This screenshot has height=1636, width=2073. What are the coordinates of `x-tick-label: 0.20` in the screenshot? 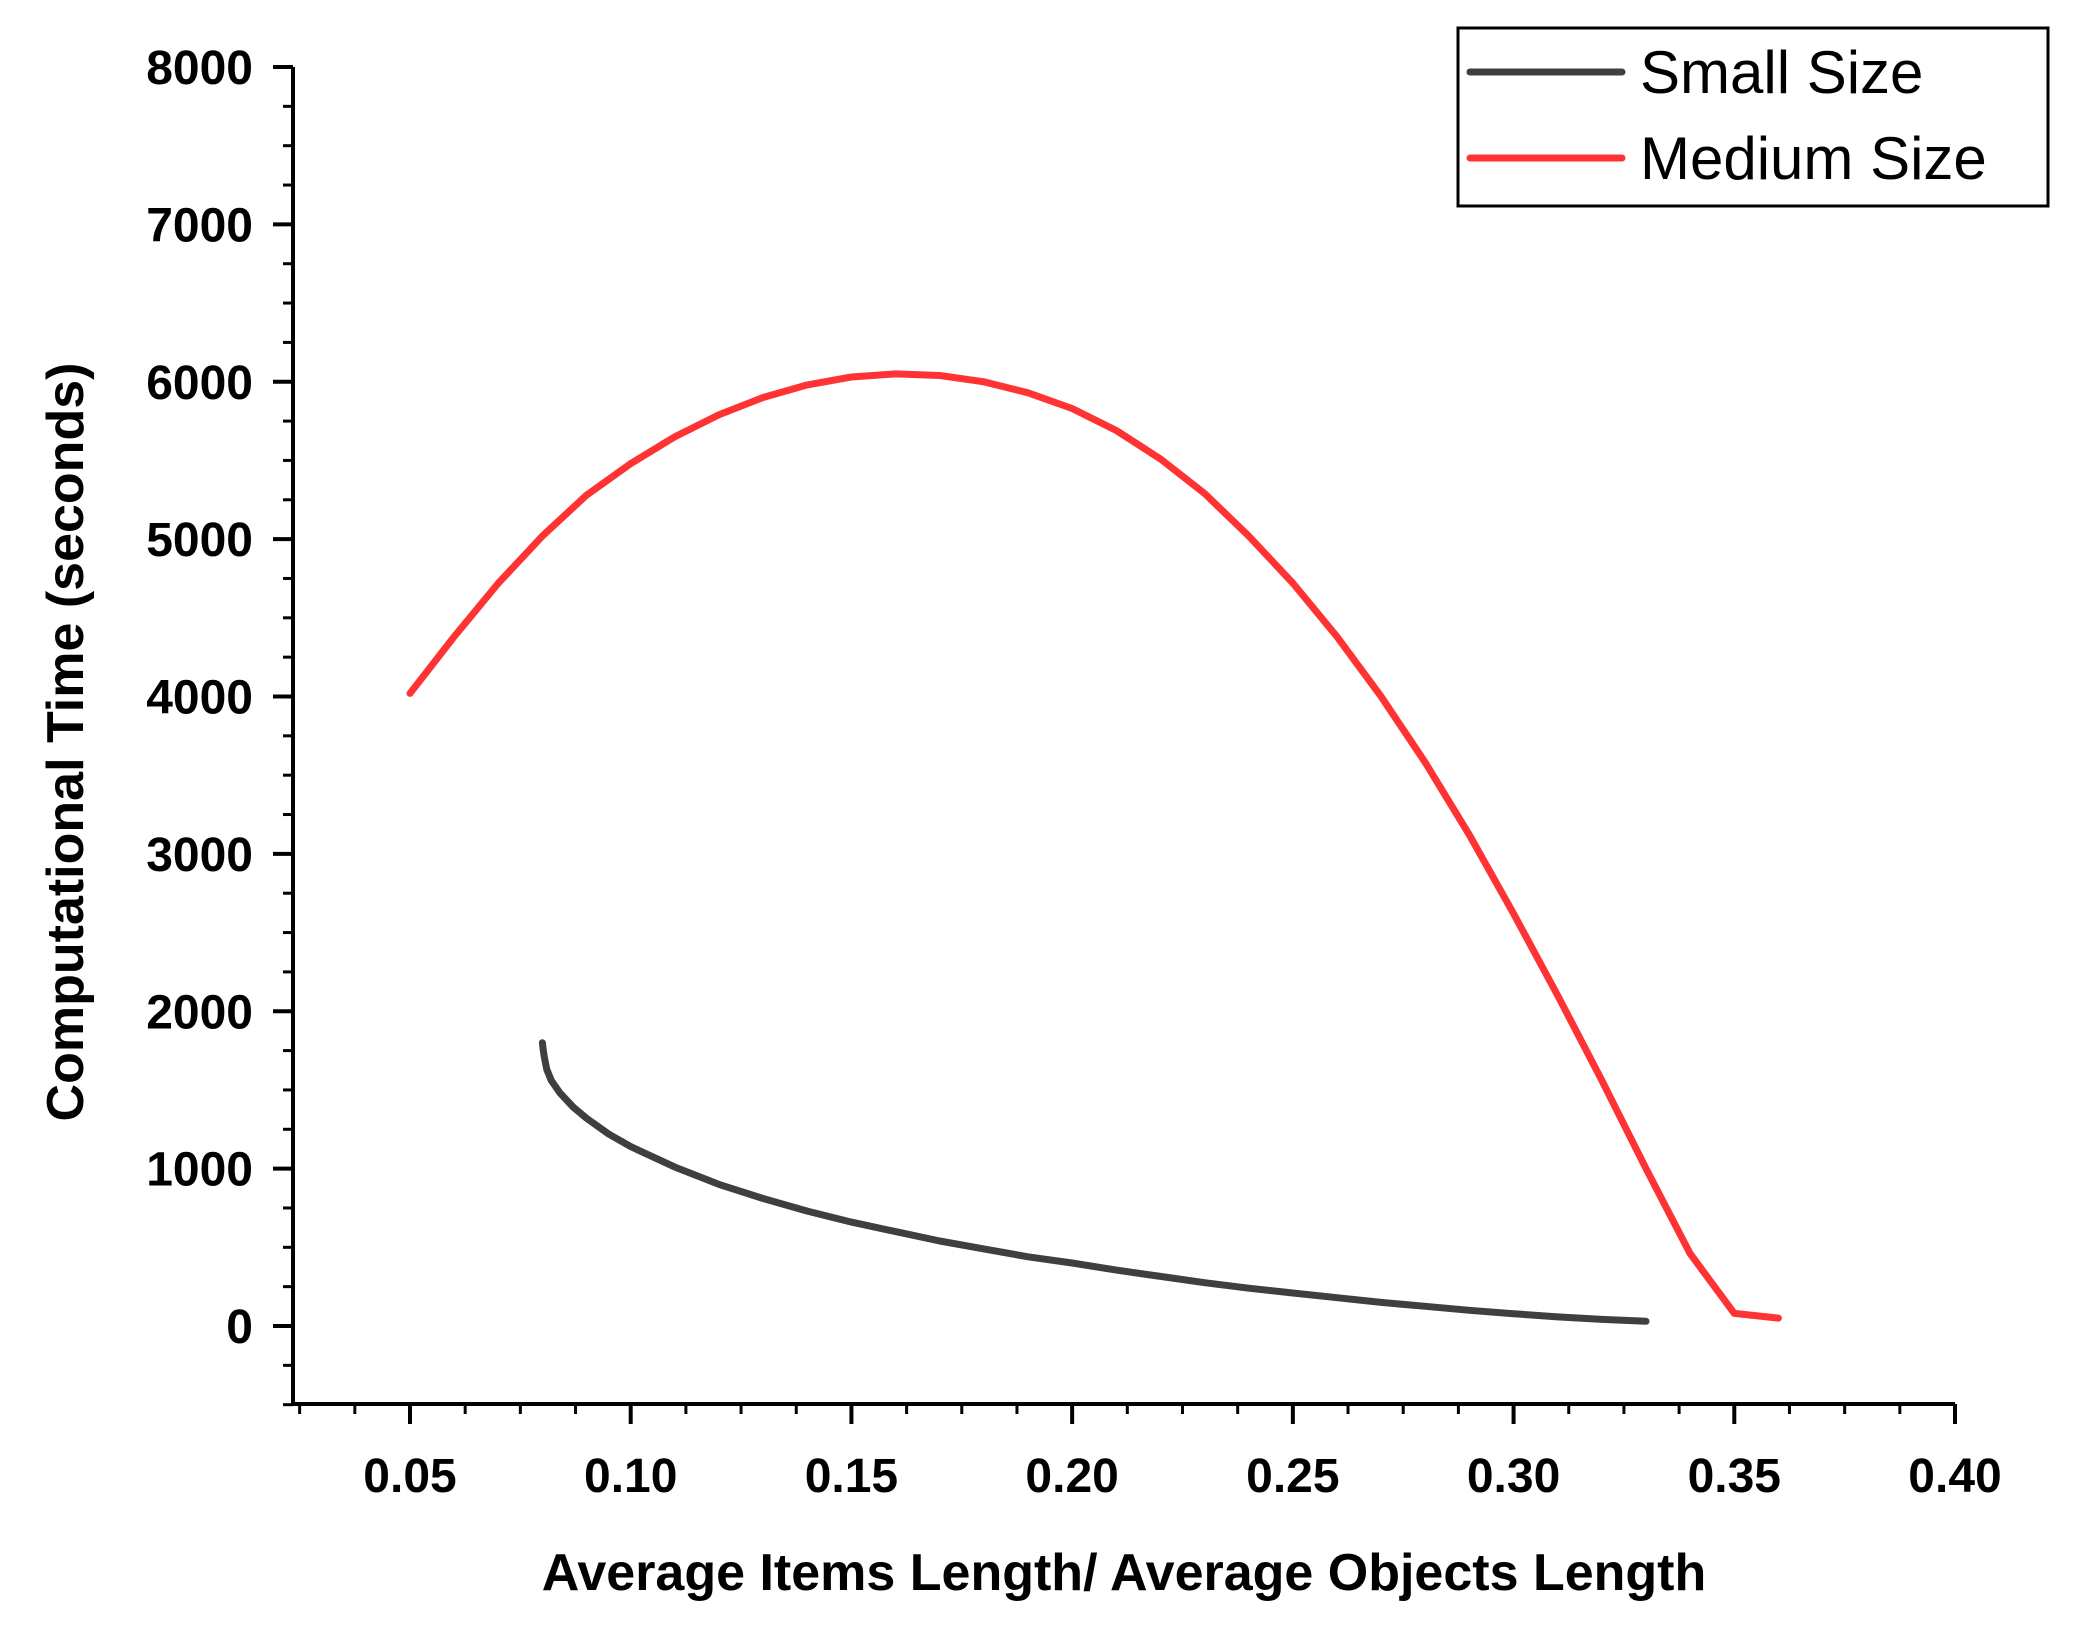 It's located at (1071, 1476).